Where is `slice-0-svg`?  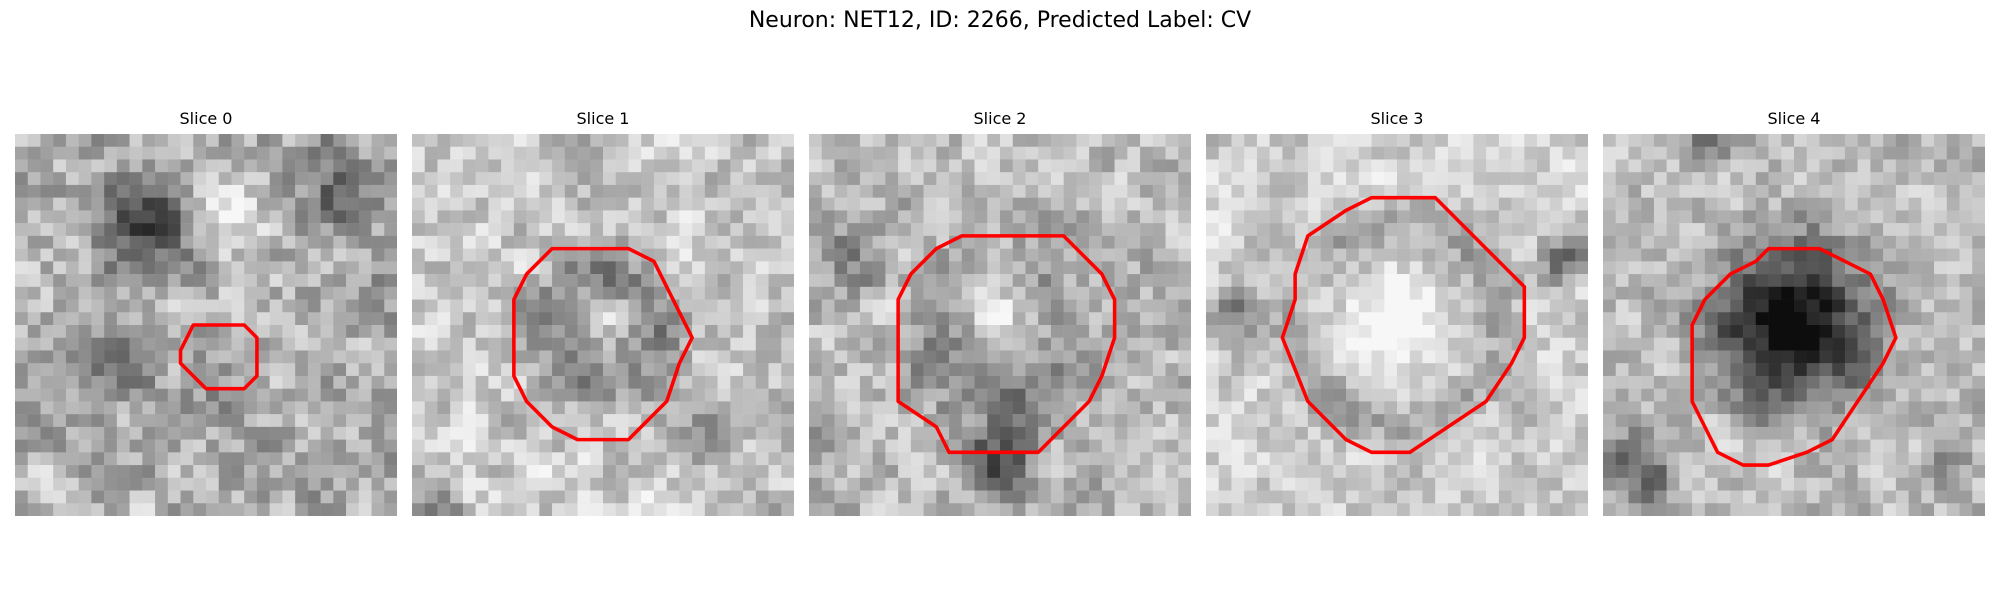 slice-0-svg is located at coordinates (206, 325).